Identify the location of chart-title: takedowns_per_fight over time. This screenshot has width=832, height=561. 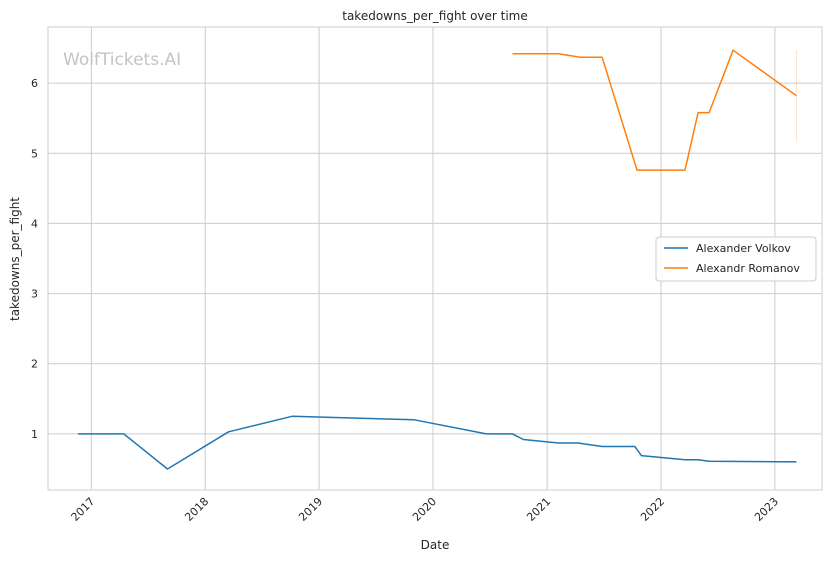
(435, 16).